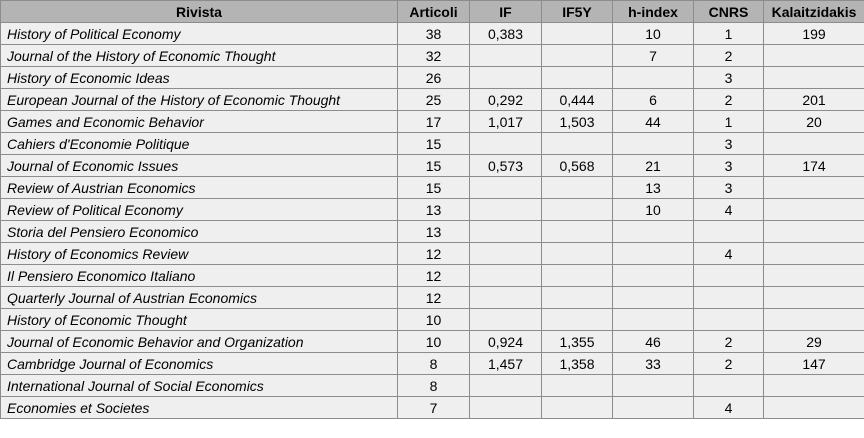 The image size is (864, 438). Describe the element at coordinates (199, 33) in the screenshot. I see `journal-name: History of Political Economy` at that location.